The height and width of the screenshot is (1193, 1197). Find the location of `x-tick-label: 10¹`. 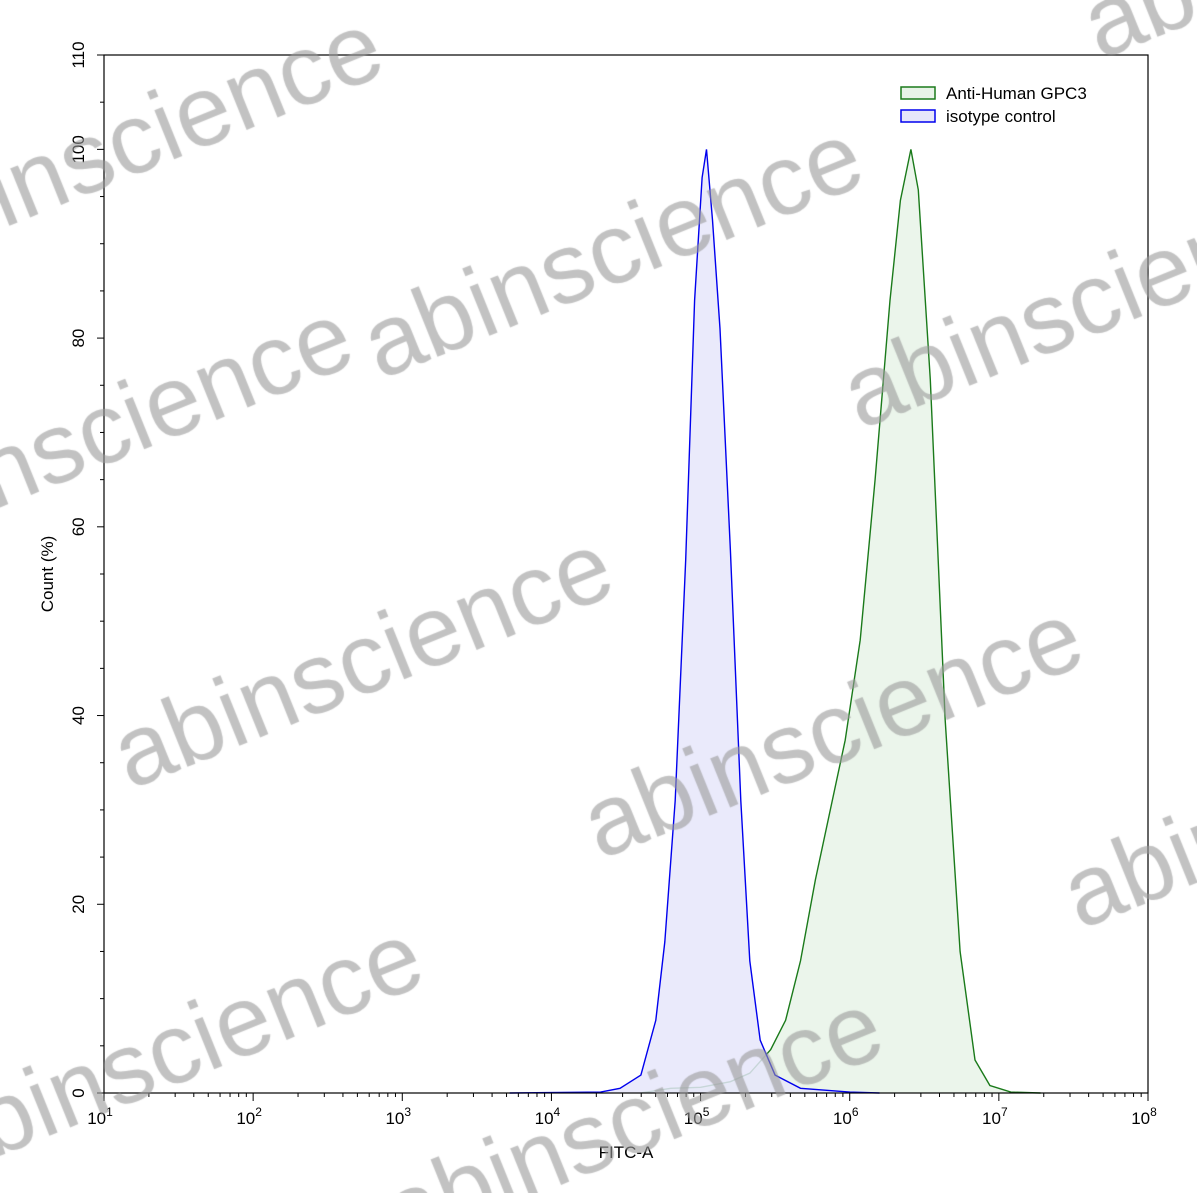

x-tick-label: 10¹ is located at coordinates (100, 1116).